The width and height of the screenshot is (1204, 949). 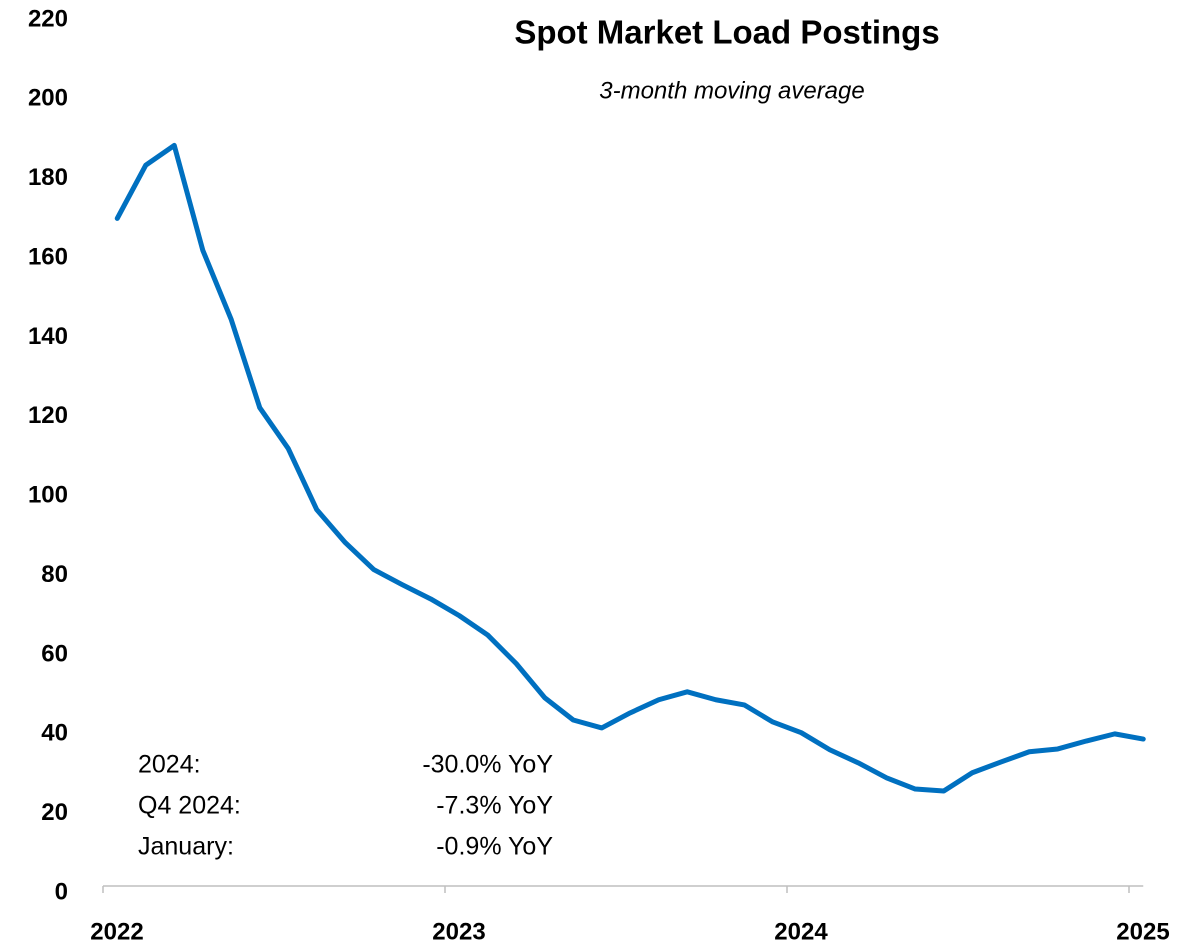 I want to click on x-tick-label: 2023, so click(x=458, y=931).